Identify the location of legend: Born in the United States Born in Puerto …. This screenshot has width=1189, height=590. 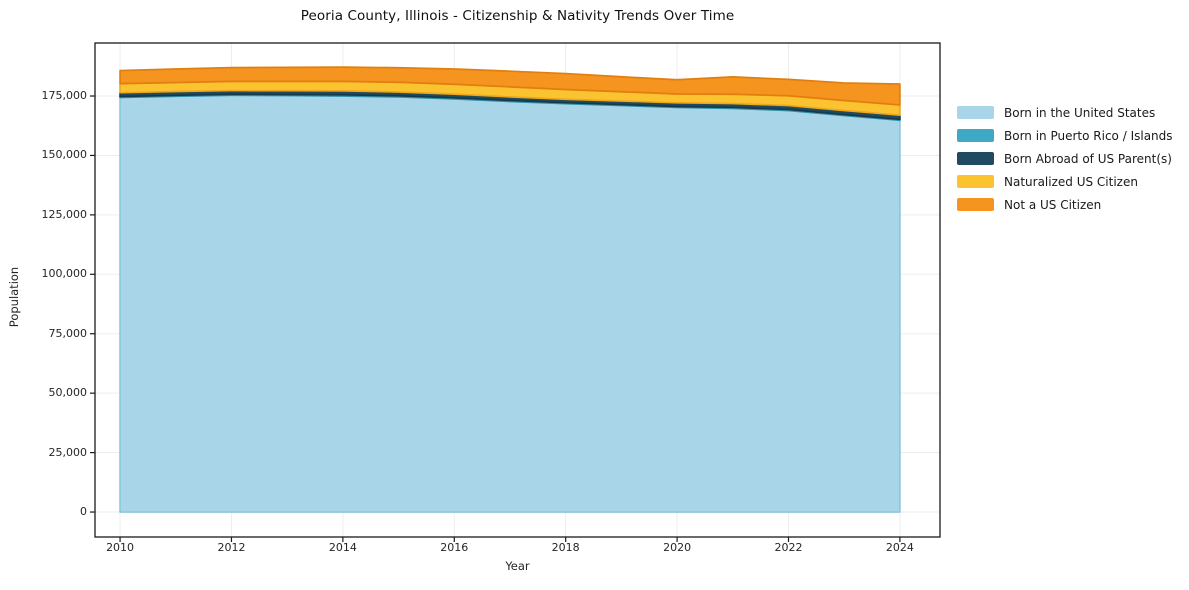
(1065, 158).